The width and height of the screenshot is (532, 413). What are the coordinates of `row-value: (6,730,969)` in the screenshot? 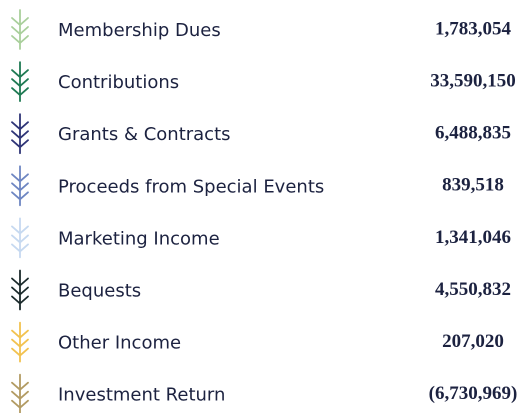 It's located at (473, 393).